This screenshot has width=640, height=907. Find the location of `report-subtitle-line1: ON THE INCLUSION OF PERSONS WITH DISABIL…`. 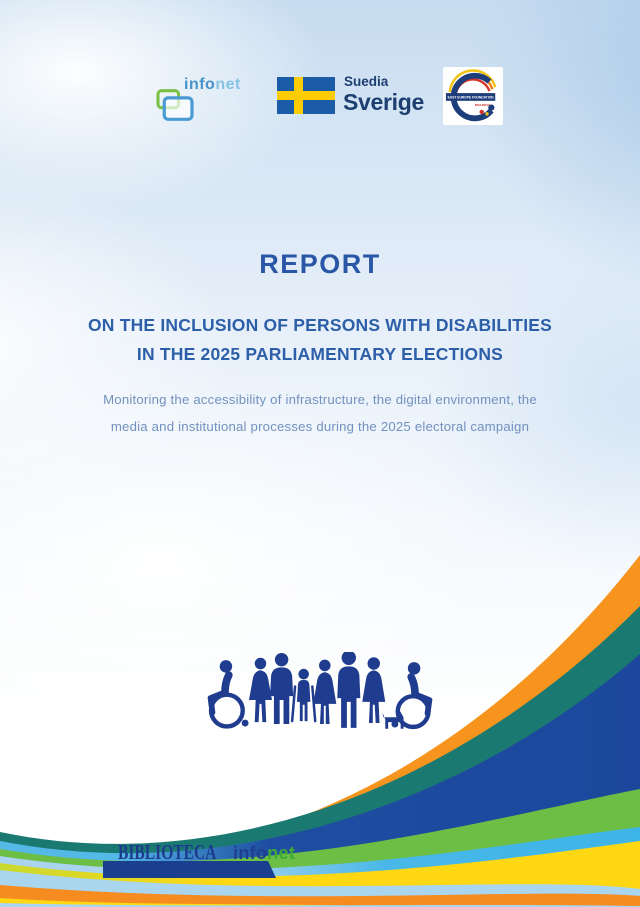

report-subtitle-line1: ON THE INCLUSION OF PERSONS WITH DISABIL… is located at coordinates (320, 325).